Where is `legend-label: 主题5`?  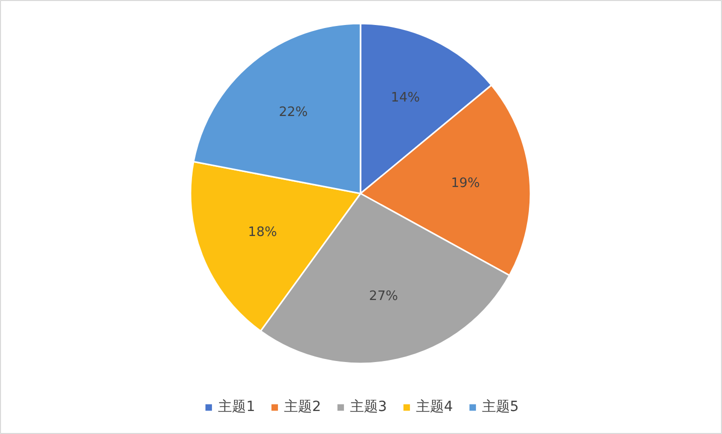 legend-label: 主题5 is located at coordinates (500, 407).